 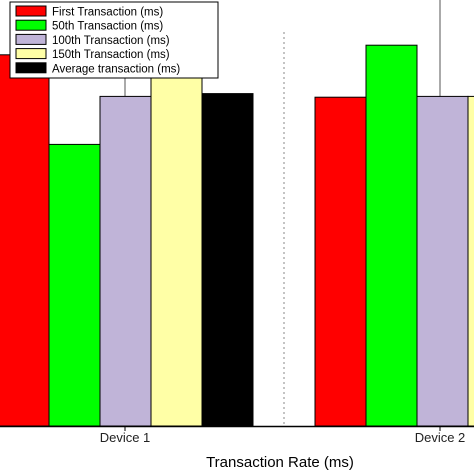 I want to click on legend-label-5: Average transaction (ms), so click(x=116, y=69).